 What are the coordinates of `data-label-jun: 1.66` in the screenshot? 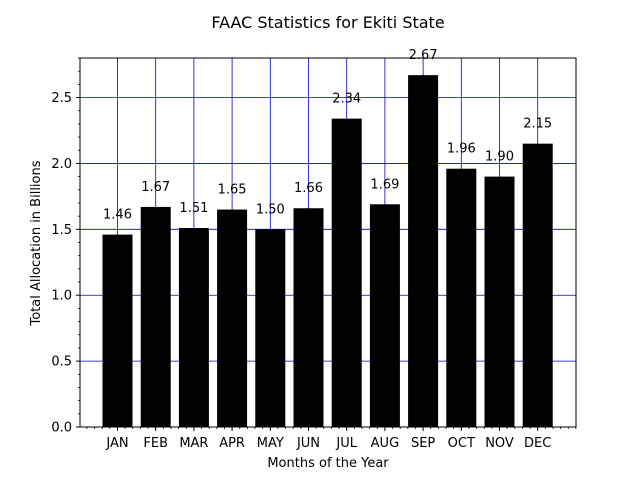 It's located at (308, 188).